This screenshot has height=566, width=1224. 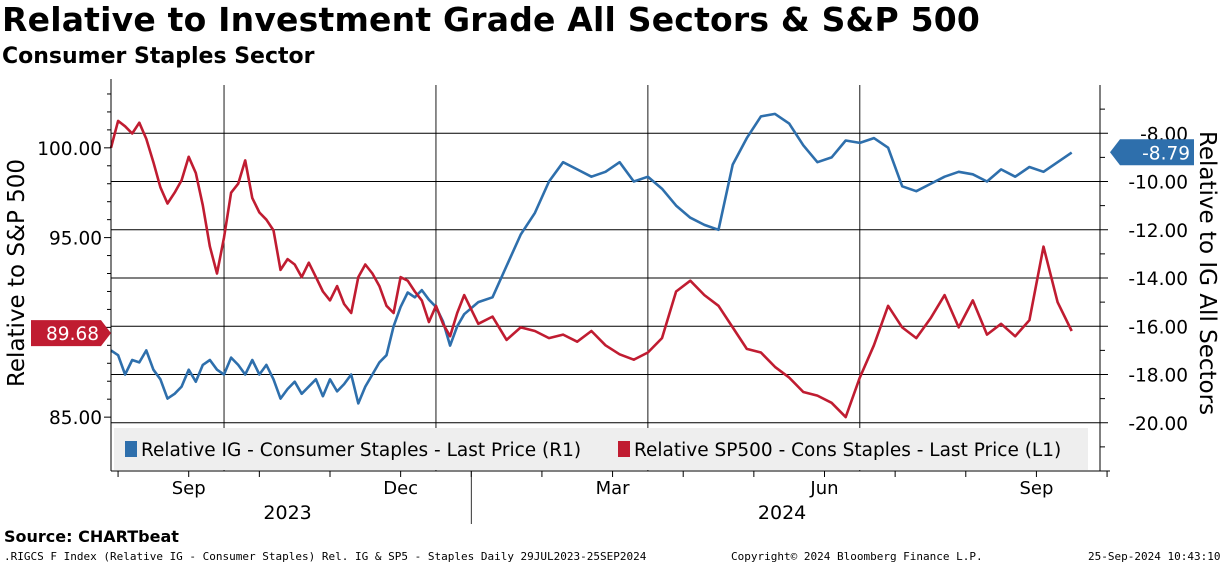 What do you see at coordinates (1158, 376) in the screenshot?
I see `right-tick-label: -18.00` at bounding box center [1158, 376].